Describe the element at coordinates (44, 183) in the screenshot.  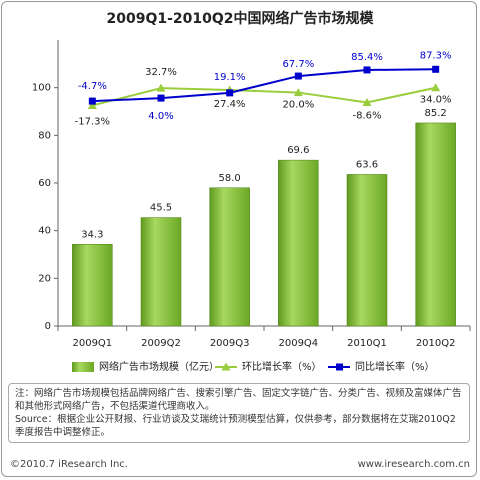
I see `y-tick-label: 60` at that location.